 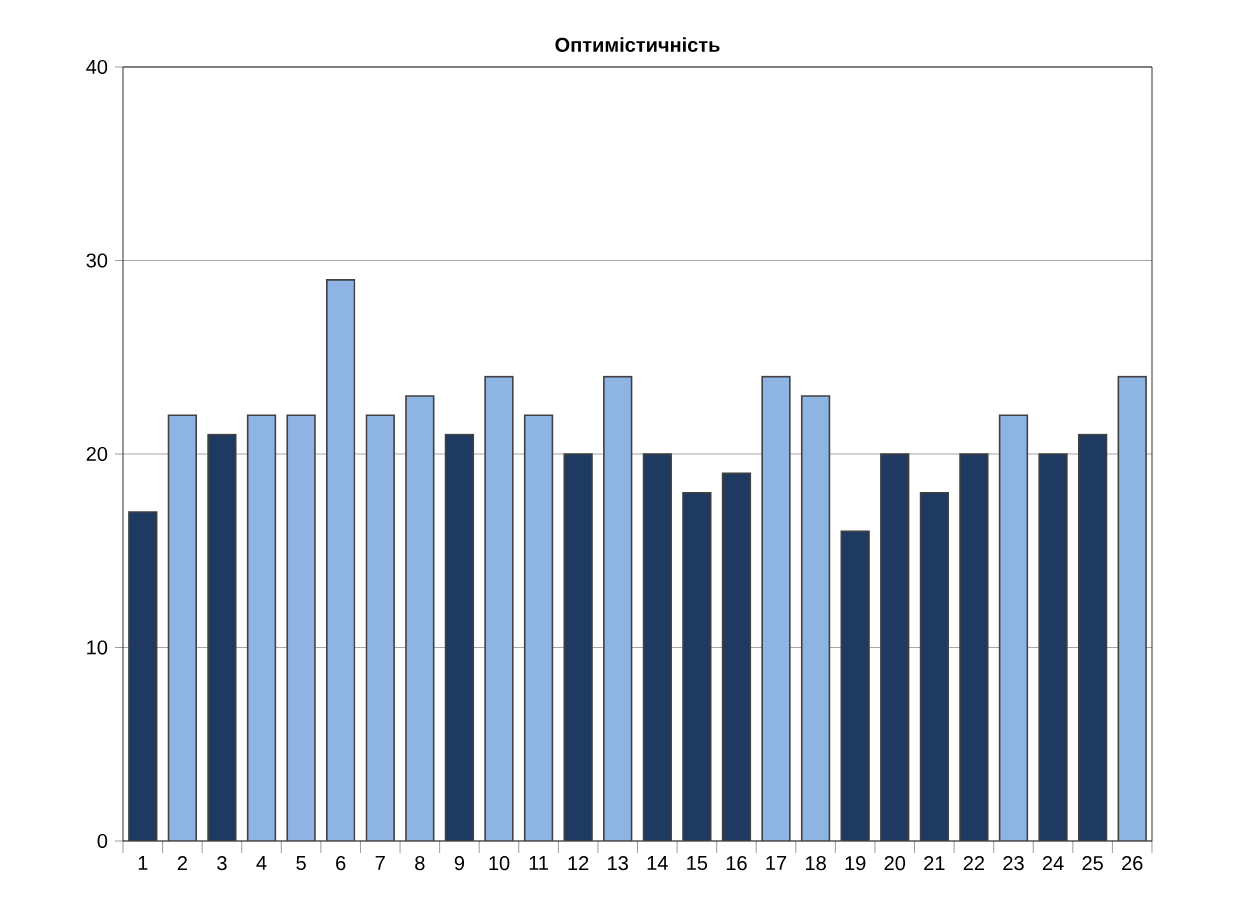 I want to click on x-tick-label: 25, so click(x=1092, y=863).